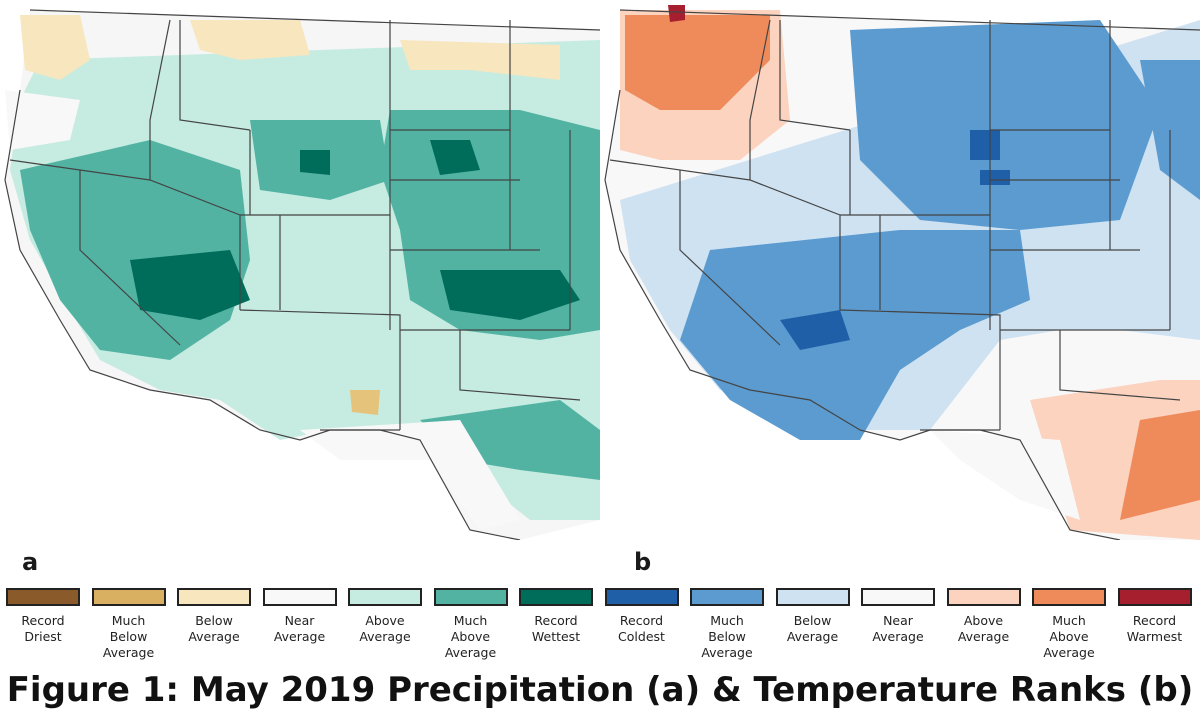  Describe the element at coordinates (190, 285) in the screenshot. I see `record-wettest-utah` at that location.